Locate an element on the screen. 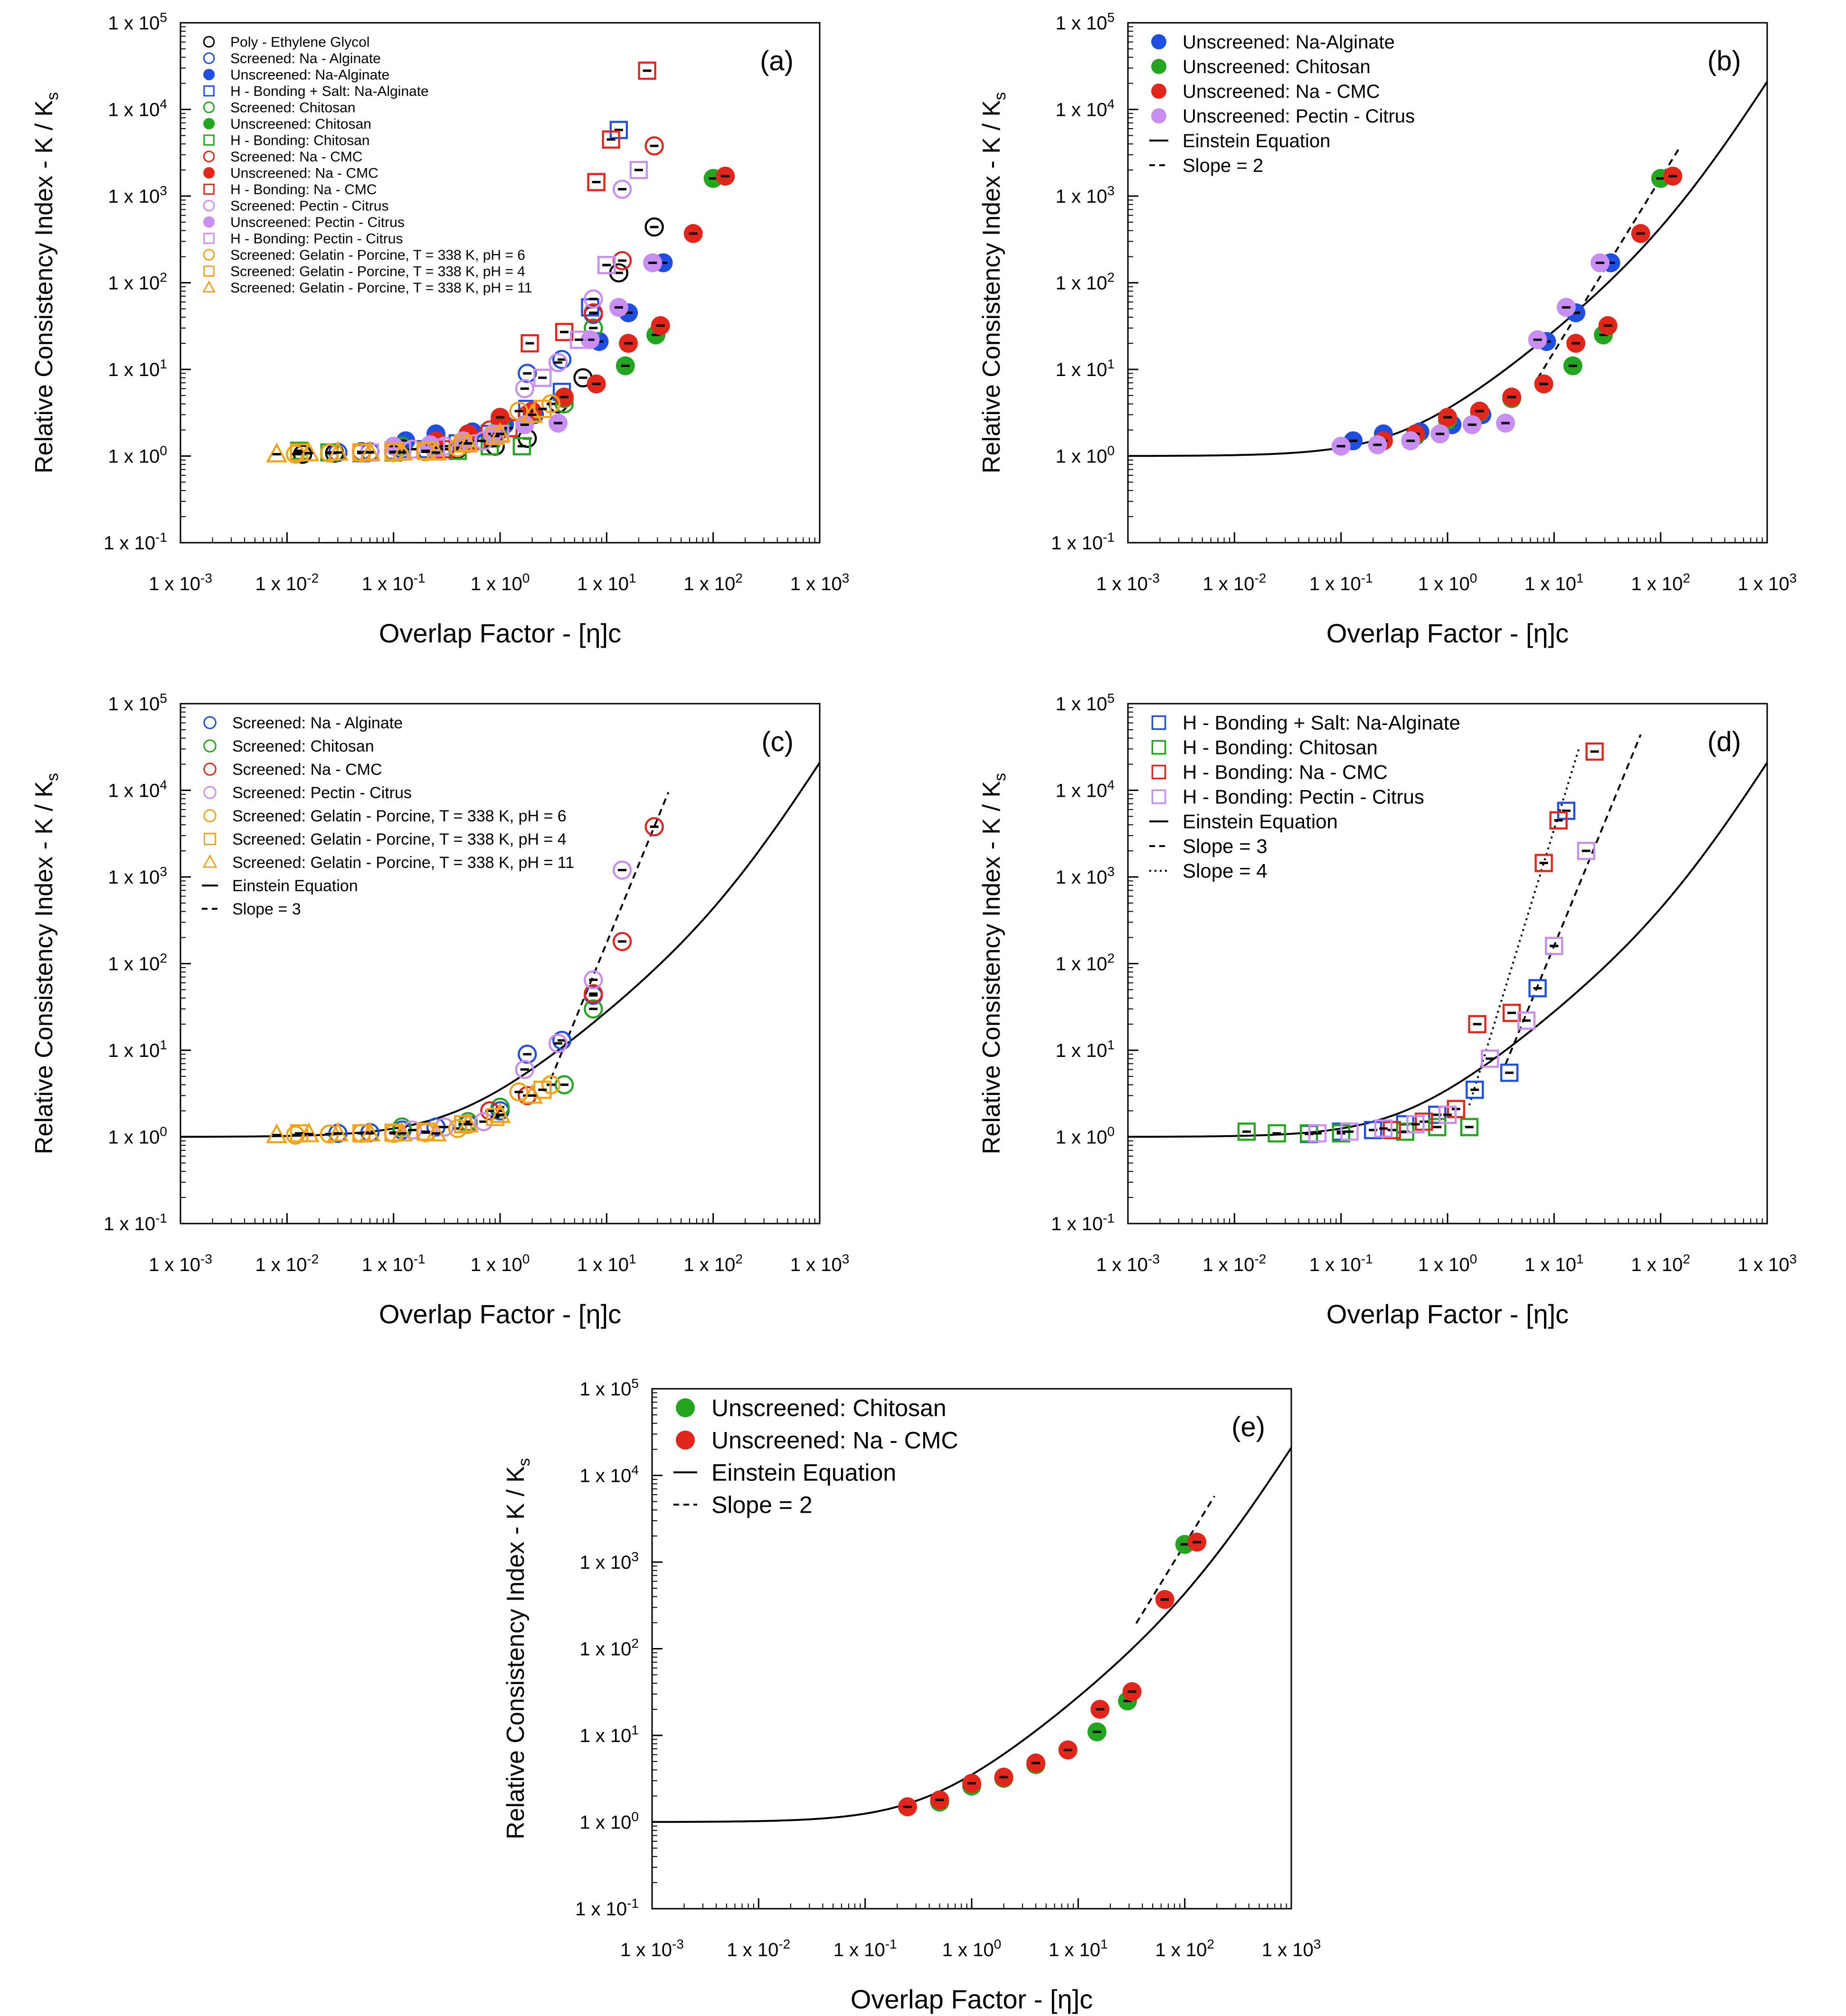 This screenshot has height=2016, width=1846. legend-label: Screened: Na - Alginate is located at coordinates (317, 723).